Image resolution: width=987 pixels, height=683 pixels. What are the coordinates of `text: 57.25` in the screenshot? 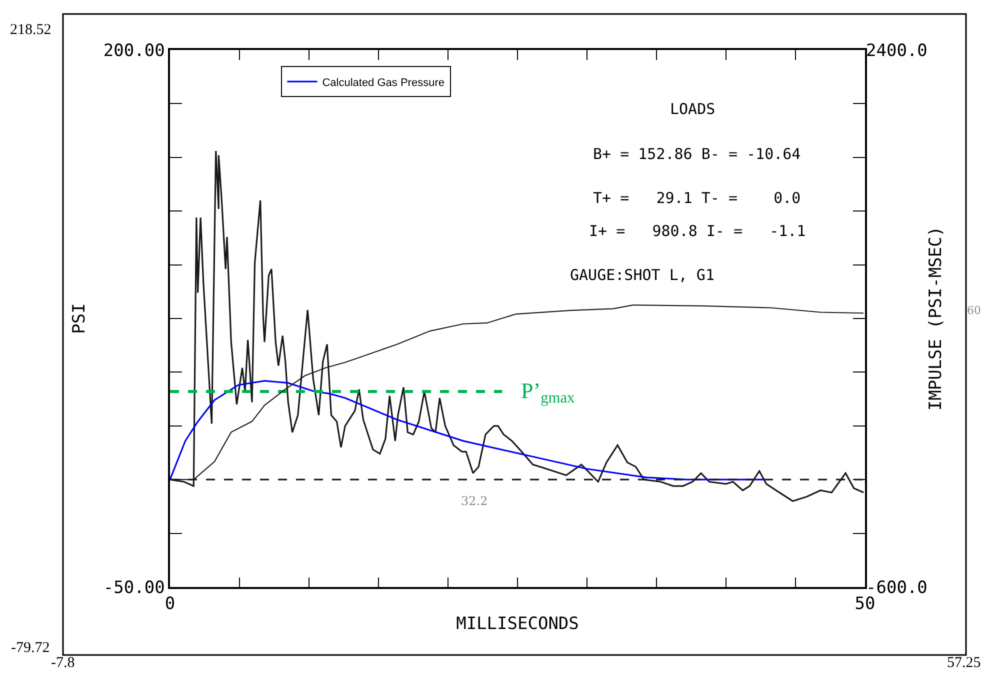 It's located at (964, 663).